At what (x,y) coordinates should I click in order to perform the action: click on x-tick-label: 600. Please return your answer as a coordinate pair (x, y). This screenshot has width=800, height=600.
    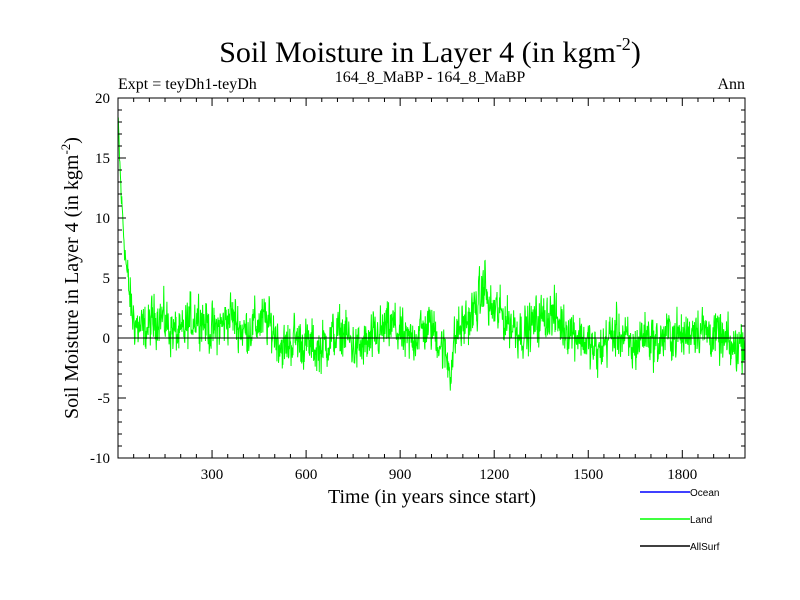
    Looking at the image, I should click on (306, 475).